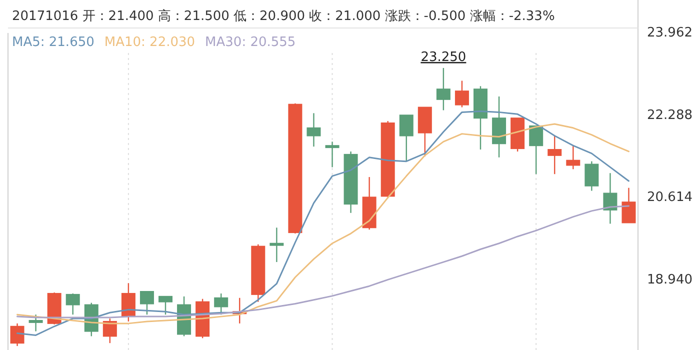 The height and width of the screenshot is (350, 700). What do you see at coordinates (669, 280) in the screenshot?
I see `y-tick-label: 18.940` at bounding box center [669, 280].